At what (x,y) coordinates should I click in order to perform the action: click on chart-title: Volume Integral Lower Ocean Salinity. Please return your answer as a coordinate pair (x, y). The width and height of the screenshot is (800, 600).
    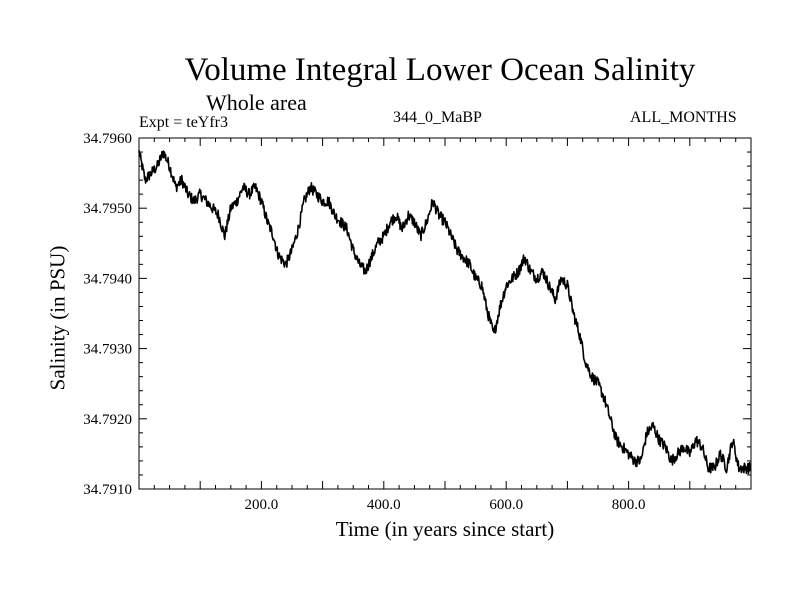
    Looking at the image, I should click on (440, 70).